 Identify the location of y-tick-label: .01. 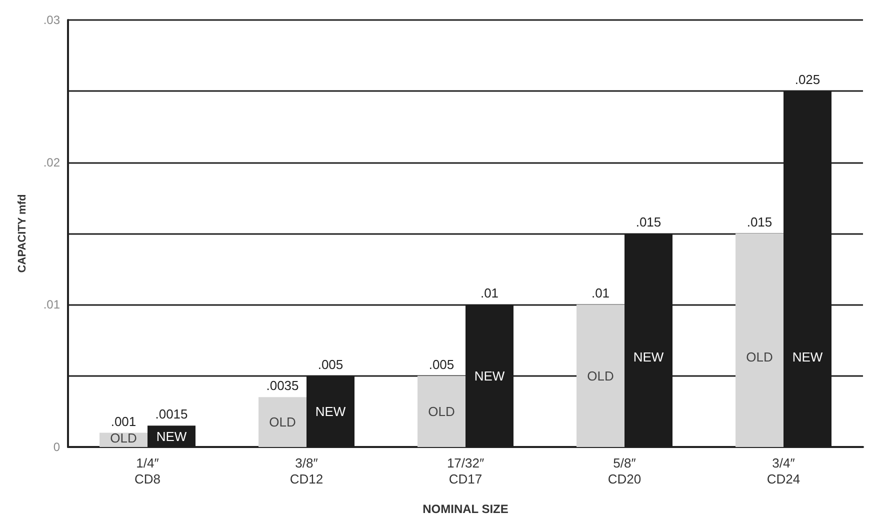
(51, 305).